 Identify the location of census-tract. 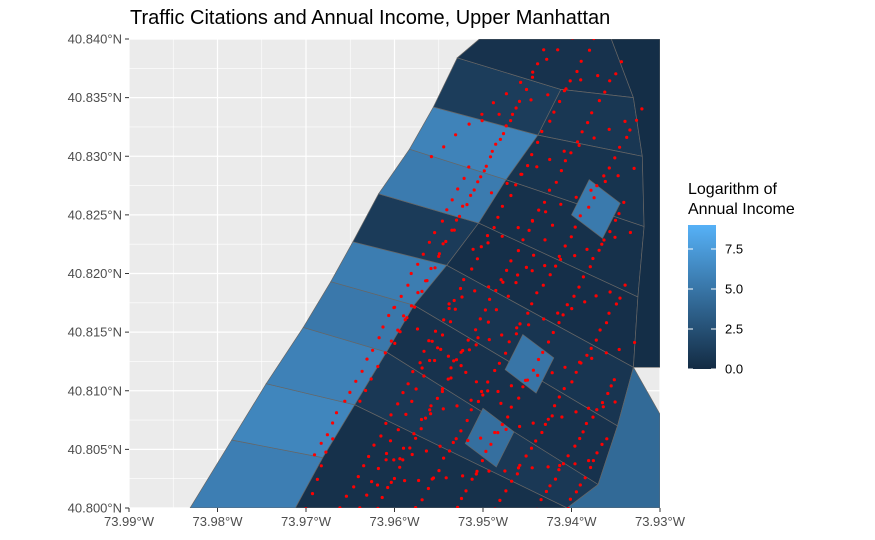
(635, 203).